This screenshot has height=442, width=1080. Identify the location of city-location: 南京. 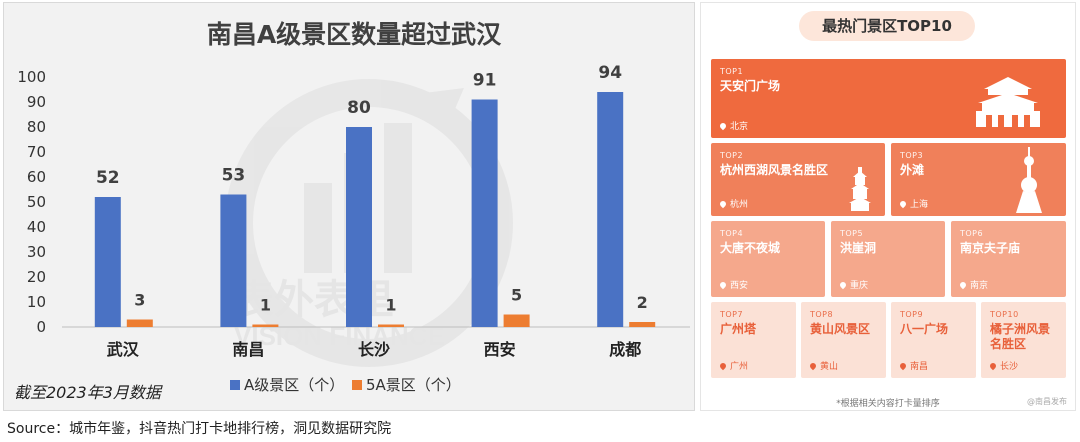
(973, 284).